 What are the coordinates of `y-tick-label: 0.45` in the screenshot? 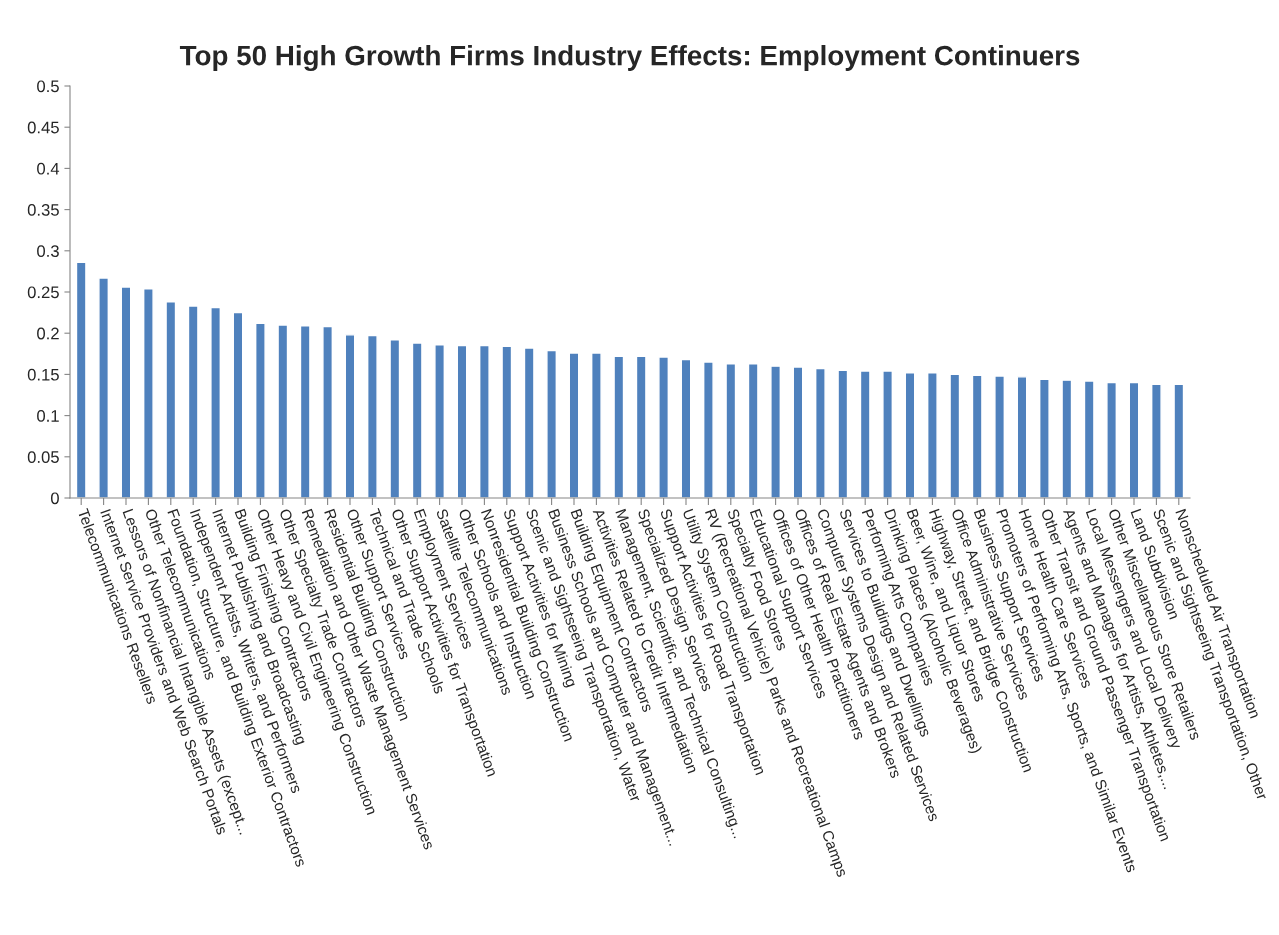 It's located at (43, 127).